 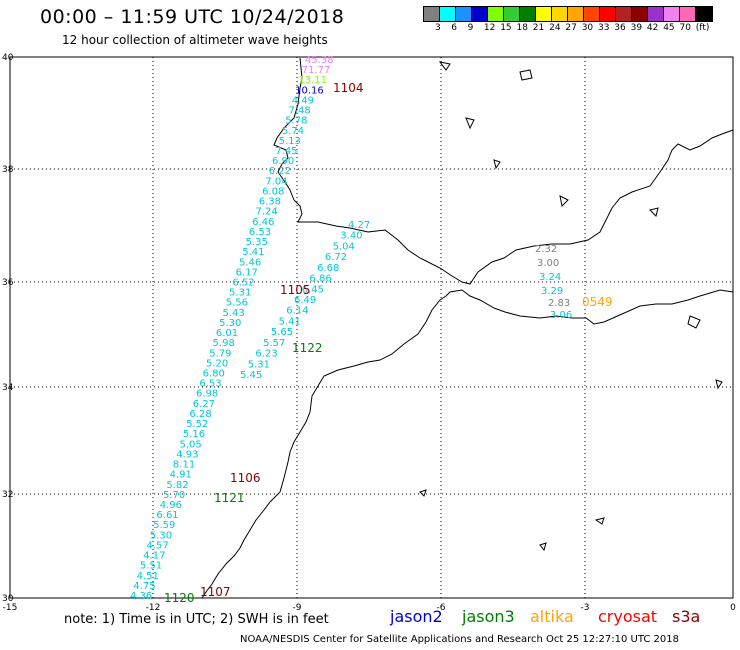 I want to click on satellite-legend-s3a: s3a, so click(x=686, y=616).